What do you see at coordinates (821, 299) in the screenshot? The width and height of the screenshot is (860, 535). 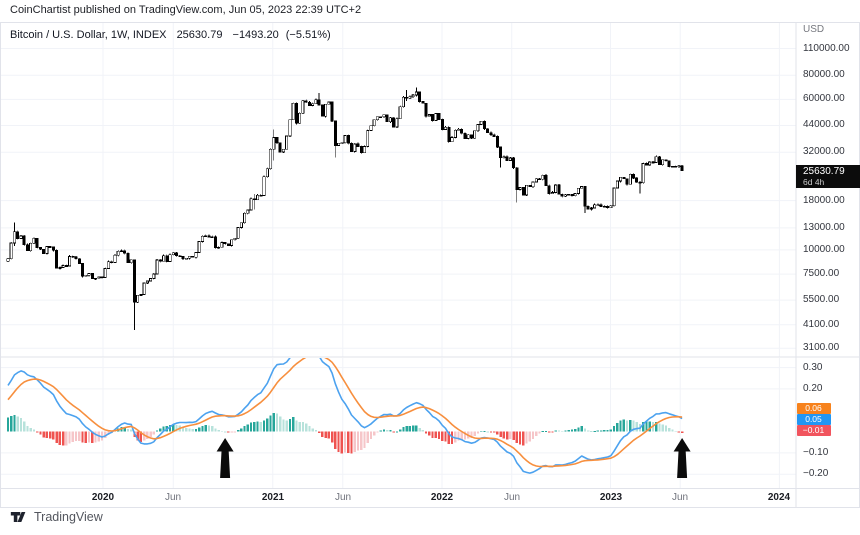 I see `price-tick-label: 5500.00` at bounding box center [821, 299].